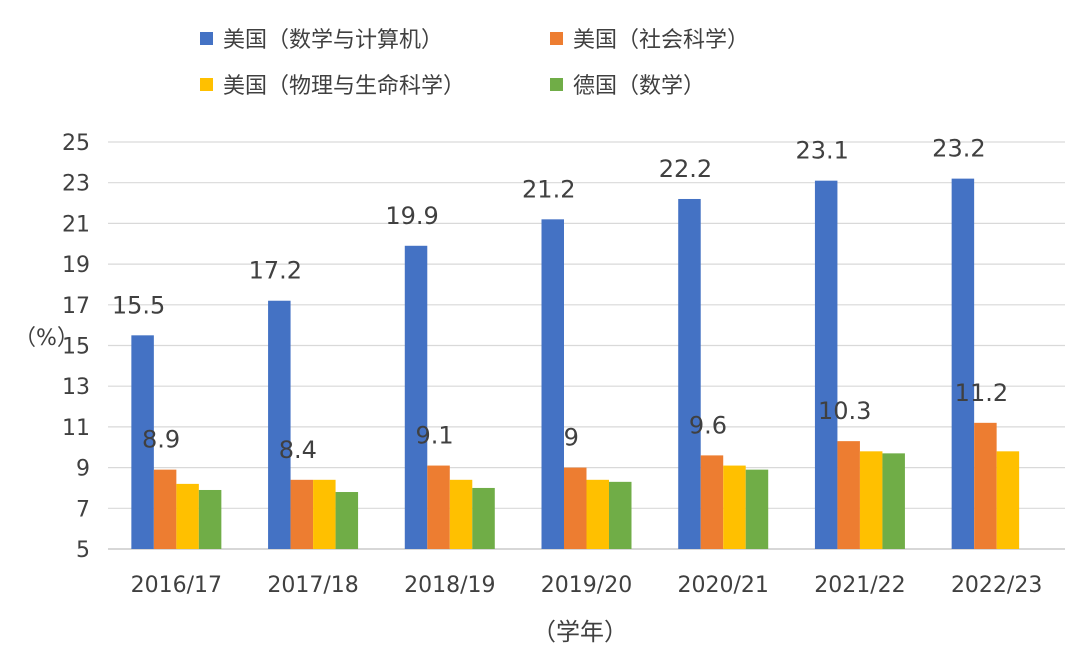  I want to click on data-label: 23.1, so click(821, 151).